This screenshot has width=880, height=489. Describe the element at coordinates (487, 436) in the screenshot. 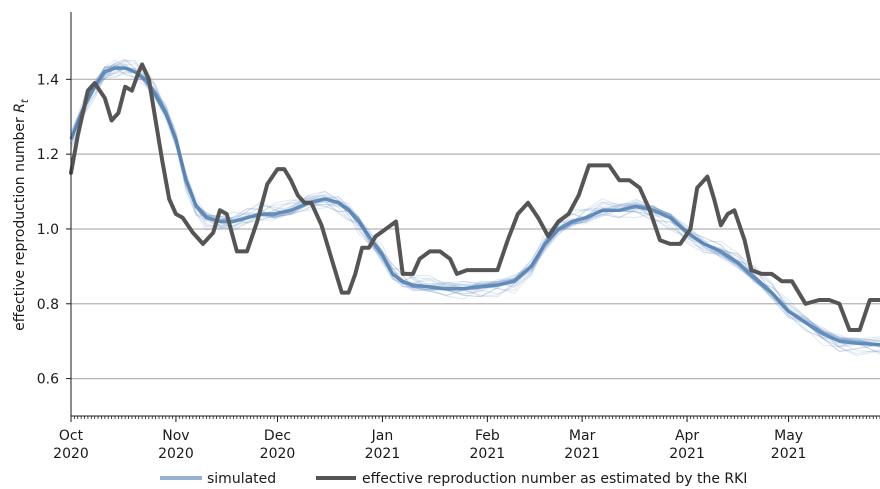

I see `x-tick-label-month: Feb` at that location.